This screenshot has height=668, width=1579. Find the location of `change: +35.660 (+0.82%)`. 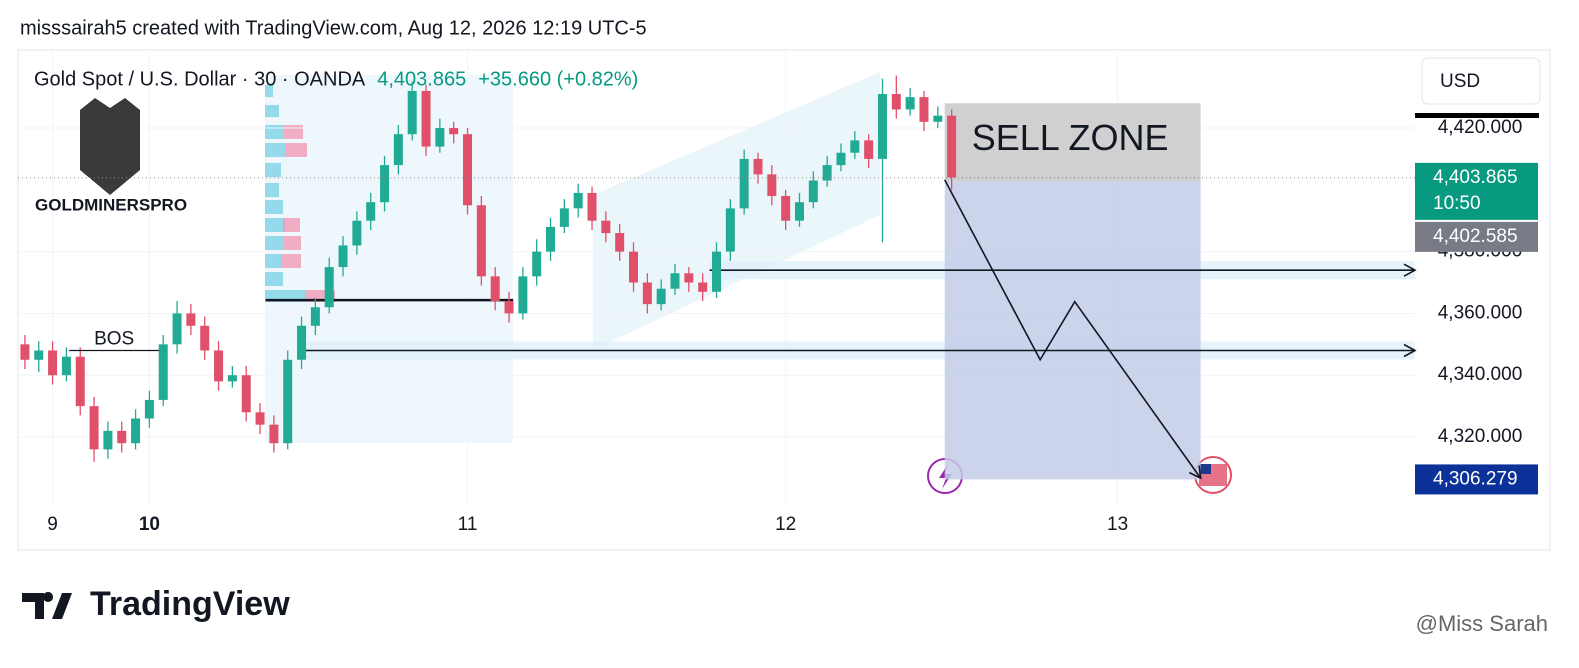

change: +35.660 (+0.82%) is located at coordinates (558, 79).